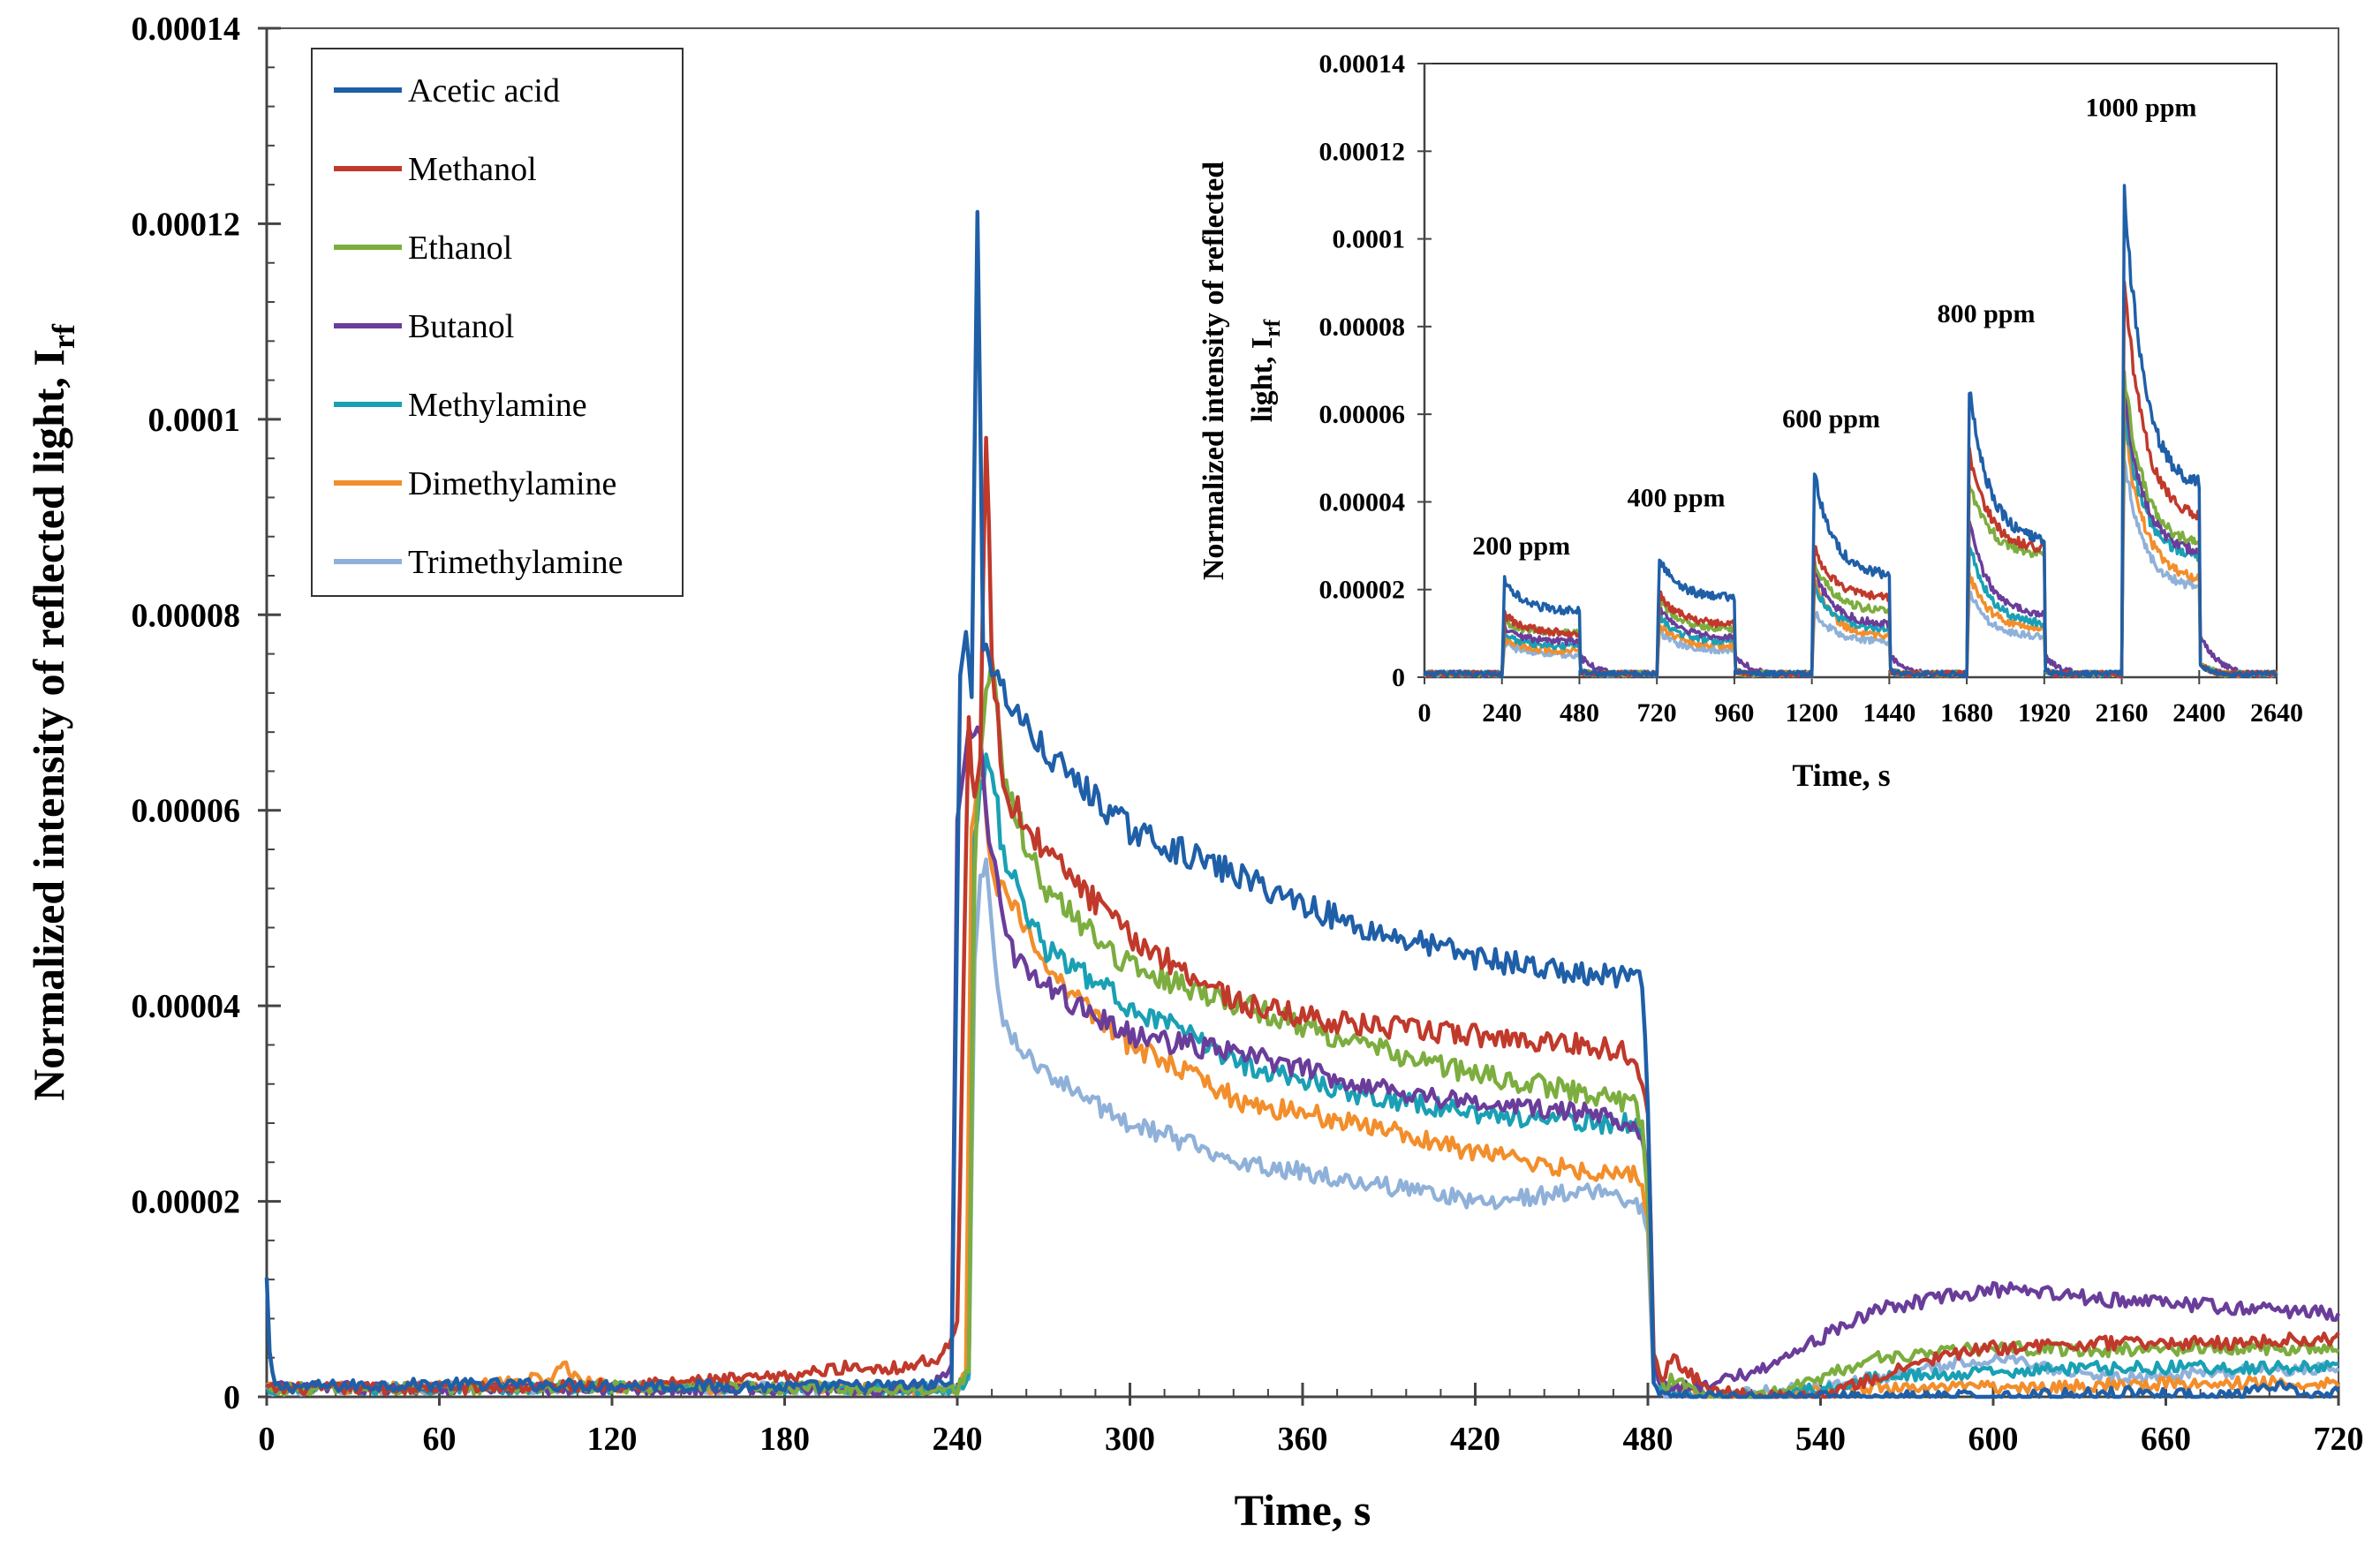  Describe the element at coordinates (1362, 328) in the screenshot. I see `inset-y-tick-label: 0.00008` at that location.